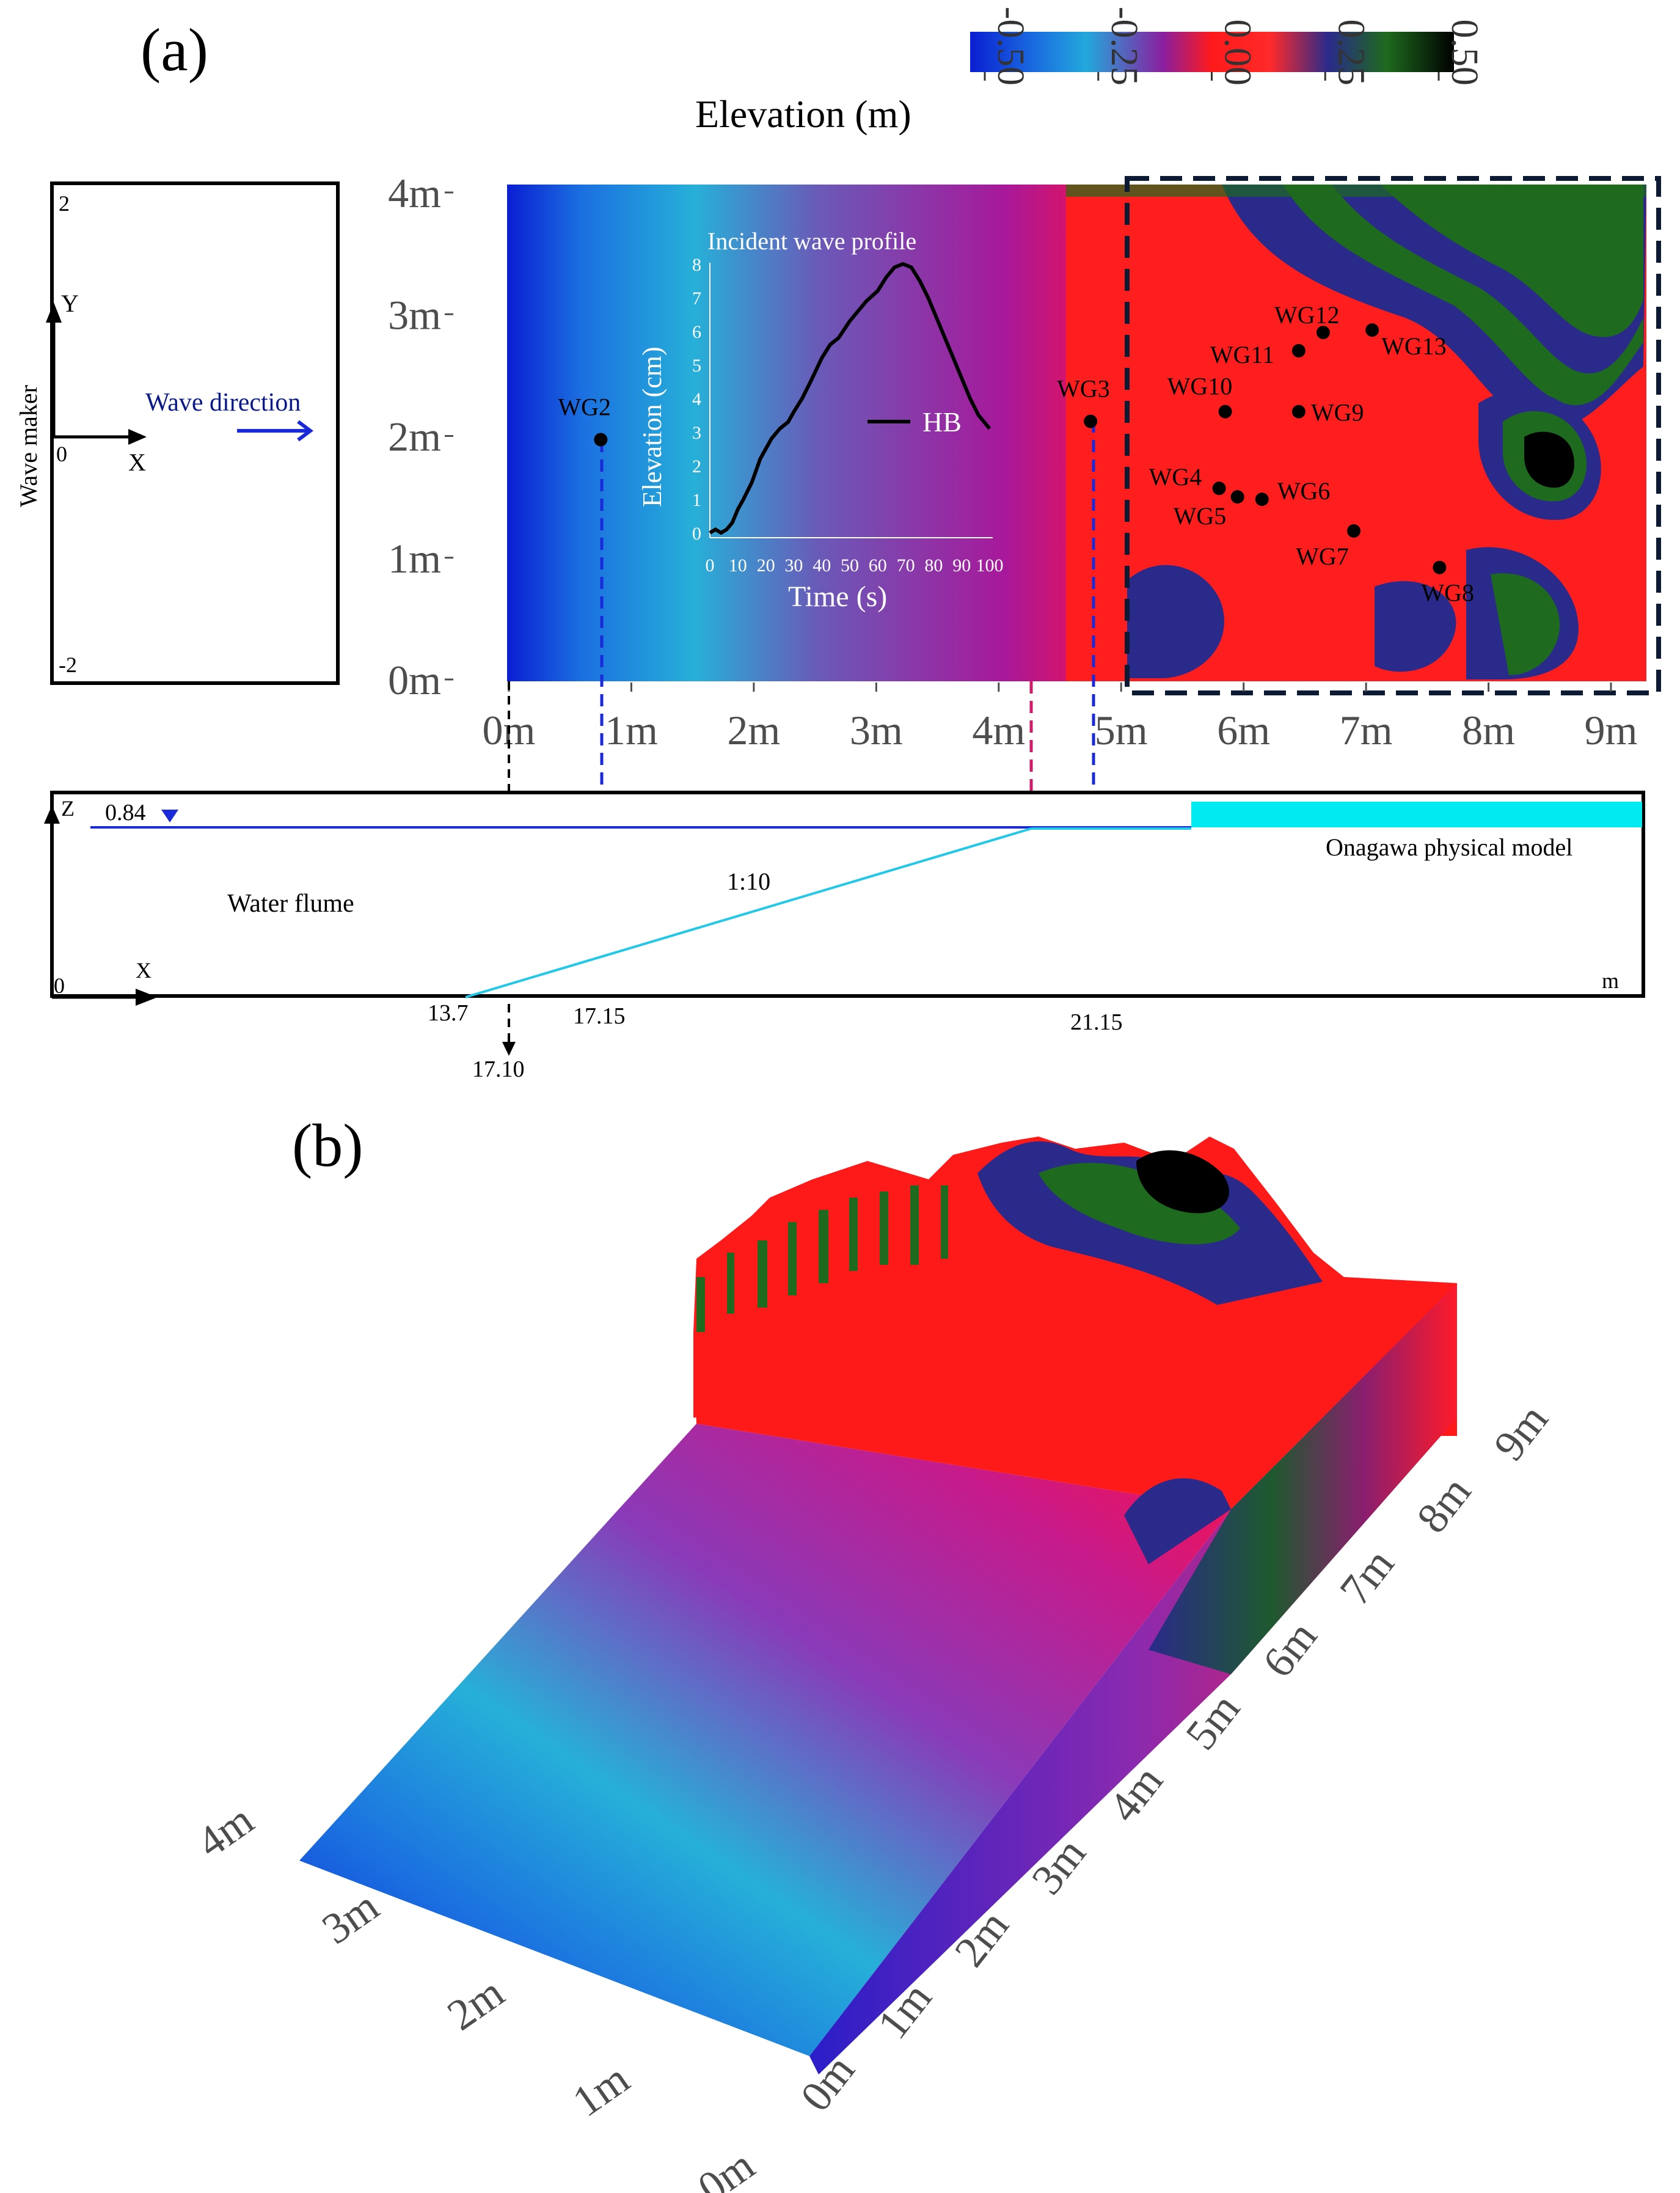 The width and height of the screenshot is (1680, 2193). Describe the element at coordinates (169, 816) in the screenshot. I see `water-level-icon` at that location.